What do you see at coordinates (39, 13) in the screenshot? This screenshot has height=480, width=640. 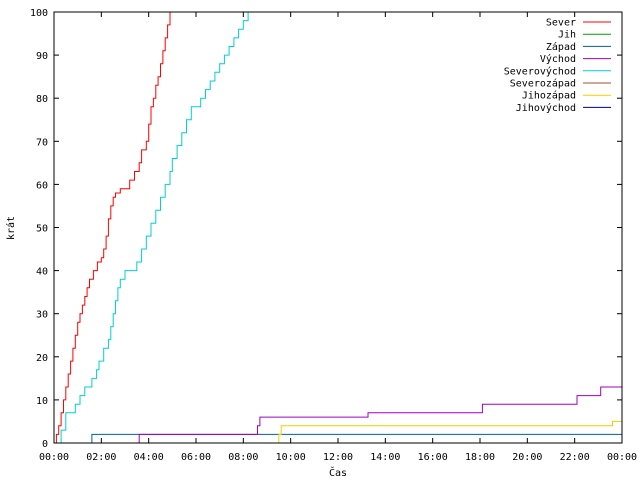 I see `y-tick-label: 100` at bounding box center [39, 13].